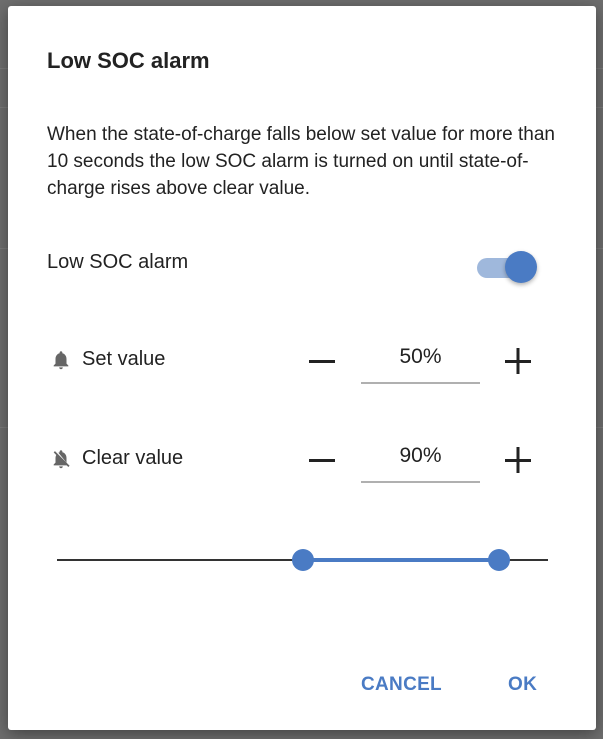  Describe the element at coordinates (124, 359) in the screenshot. I see `set-value-label: Set value` at that location.